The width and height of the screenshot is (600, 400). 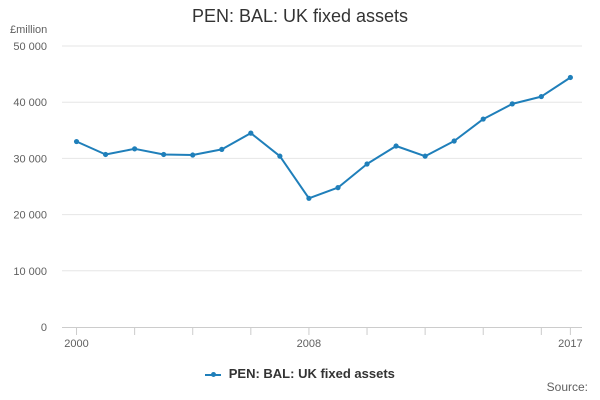 I want to click on x-tick-label: 2008, so click(x=309, y=344).